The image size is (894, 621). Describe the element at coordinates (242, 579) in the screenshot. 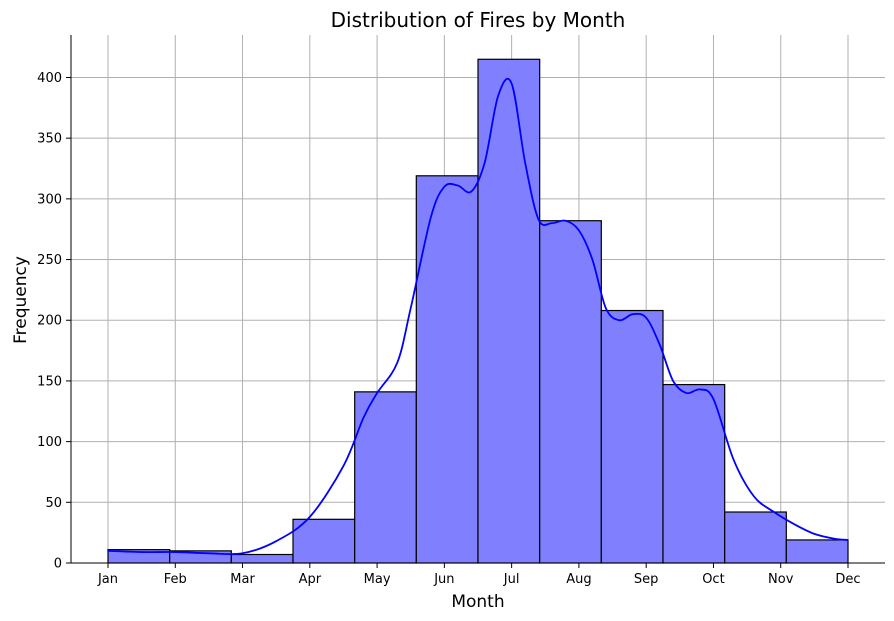

I see `x-tick-label: Mar` at that location.